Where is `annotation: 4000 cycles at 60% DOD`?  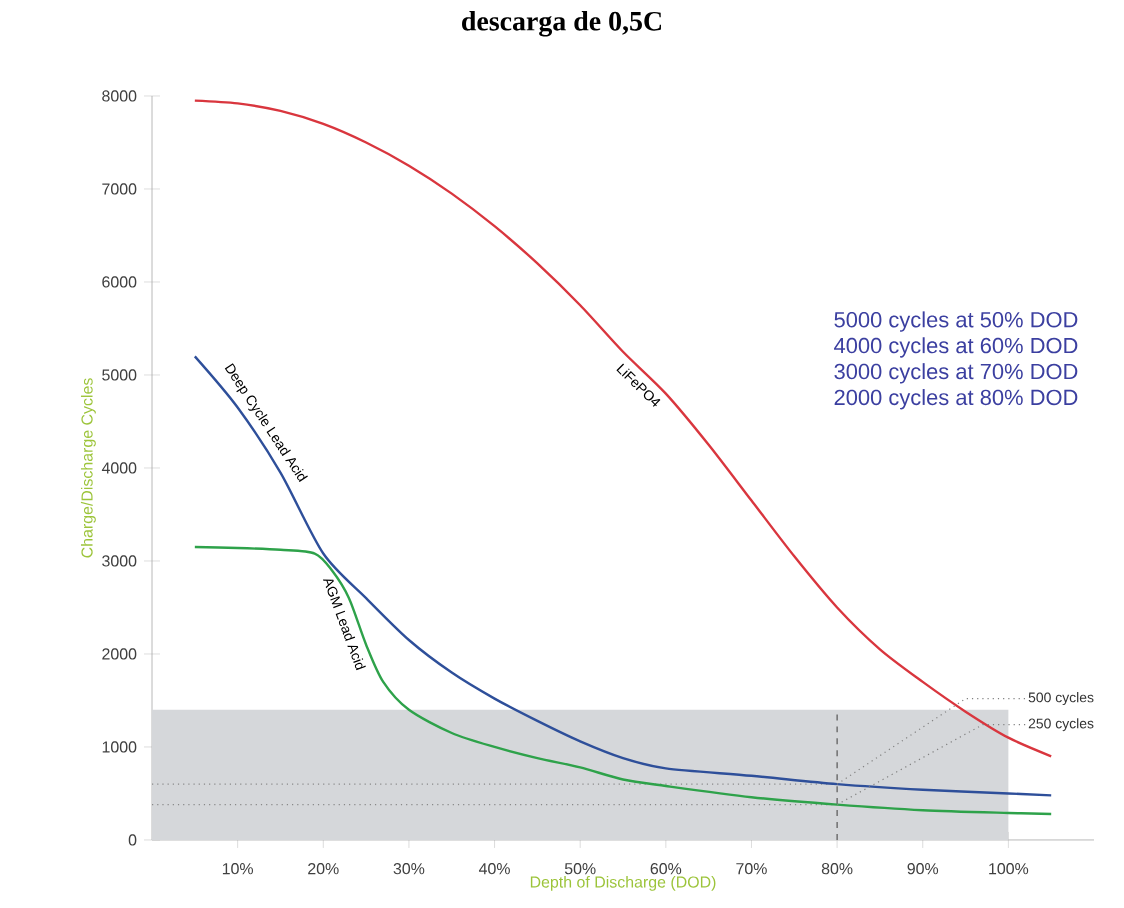 annotation: 4000 cycles at 60% DOD is located at coordinates (956, 347).